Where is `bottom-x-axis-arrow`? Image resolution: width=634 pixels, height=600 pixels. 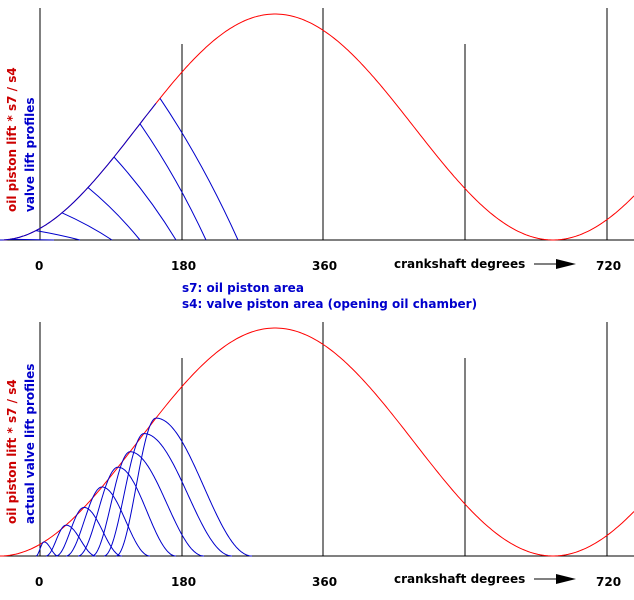 bottom-x-axis-arrow is located at coordinates (555, 579).